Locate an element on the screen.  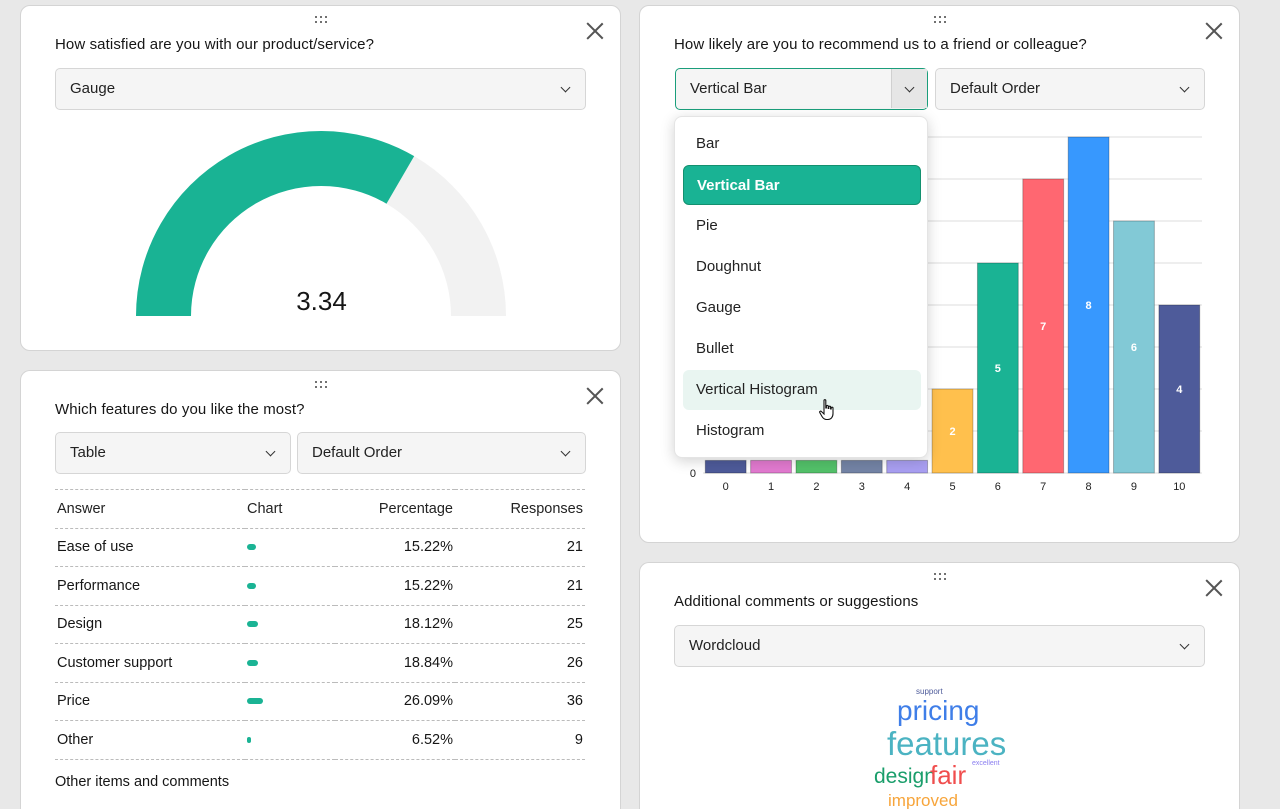
bar-data-label: 6 is located at coordinates (1134, 348).